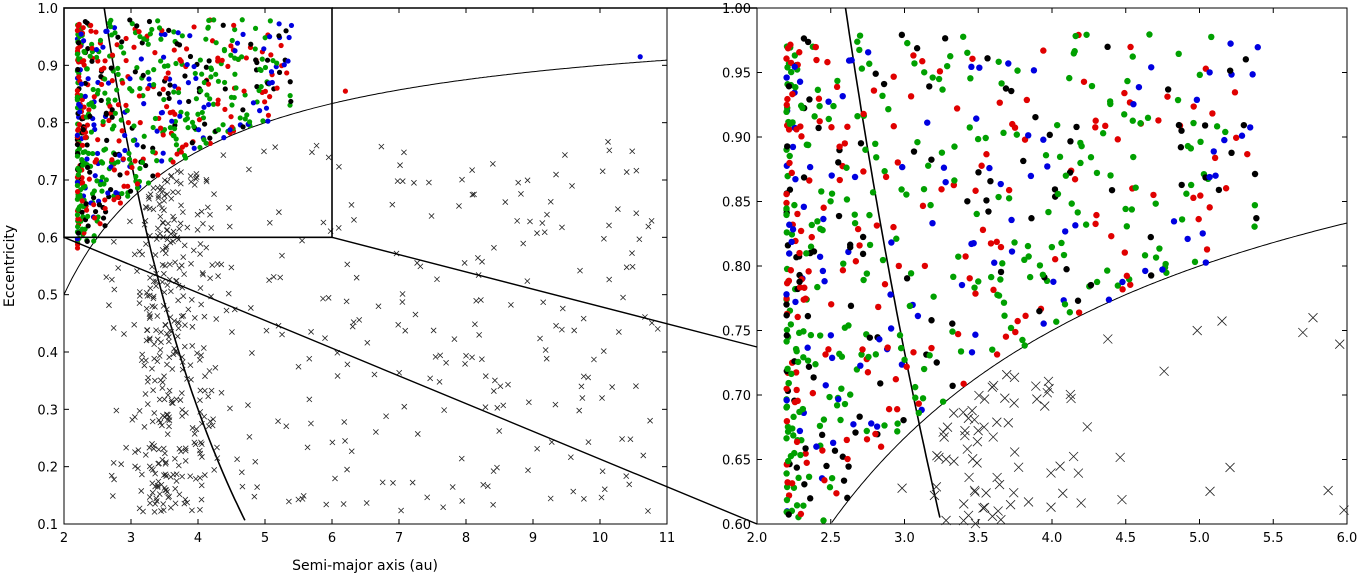 The width and height of the screenshot is (1359, 578). Describe the element at coordinates (736, 267) in the screenshot. I see `right-y-tick-label: 0.80` at that location.